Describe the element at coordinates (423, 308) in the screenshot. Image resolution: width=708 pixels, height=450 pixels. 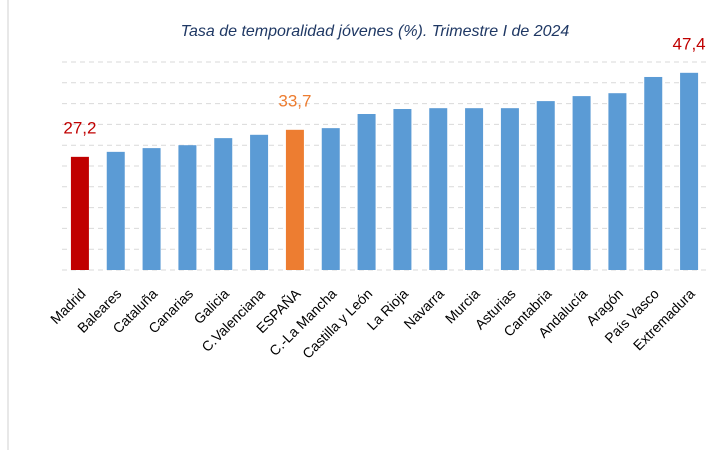
I see `x-tick-label: Navarra` at that location.